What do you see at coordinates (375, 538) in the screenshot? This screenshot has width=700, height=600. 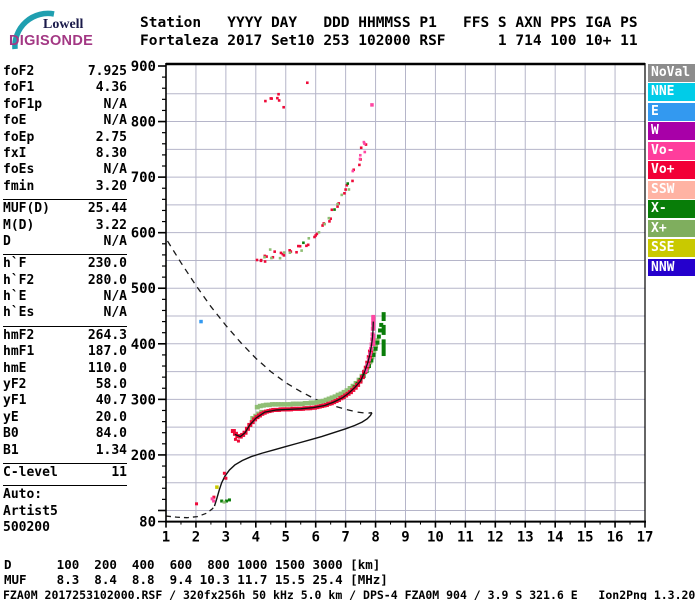 I see `x-tick-label: 8` at bounding box center [375, 538].